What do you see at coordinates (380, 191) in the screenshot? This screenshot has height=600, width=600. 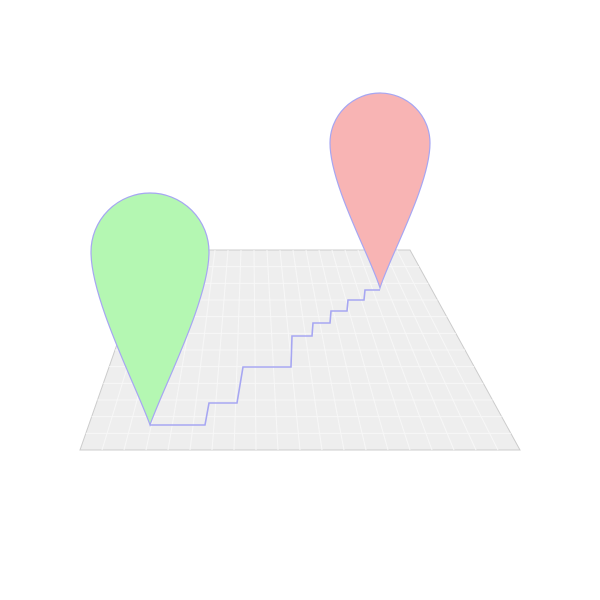 I see `end-pin-icon` at bounding box center [380, 191].